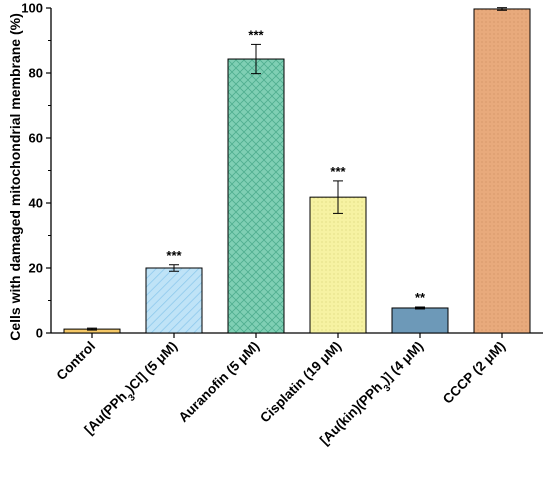 The width and height of the screenshot is (550, 479). What do you see at coordinates (132, 390) in the screenshot?
I see `x-category-label: [Au(PPh3)Cl] (5 μM)` at bounding box center [132, 390].